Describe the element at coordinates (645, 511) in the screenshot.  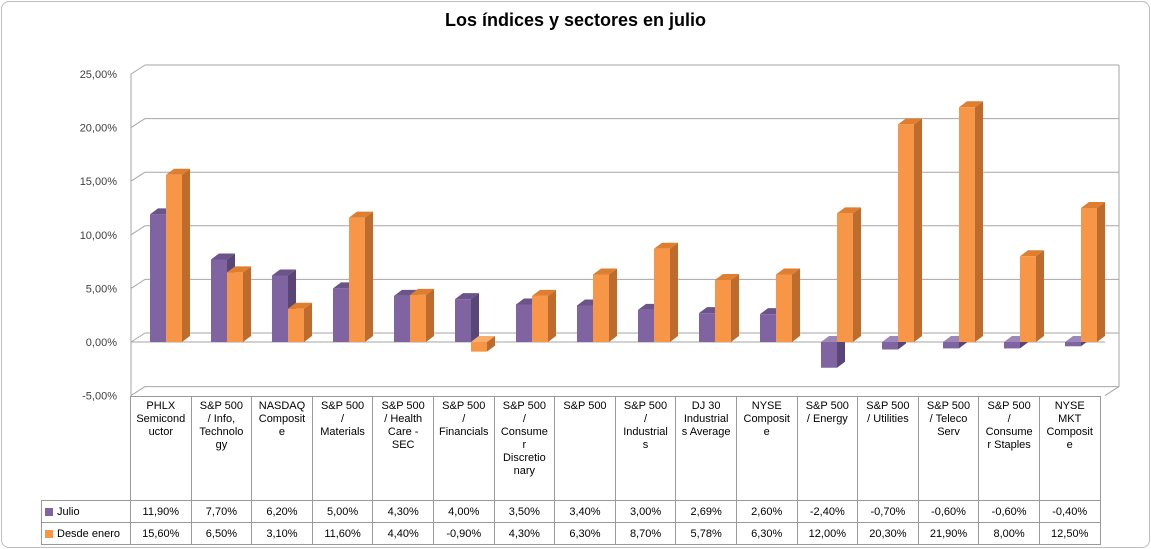
I see `value-cell: 3,00%` at that location.